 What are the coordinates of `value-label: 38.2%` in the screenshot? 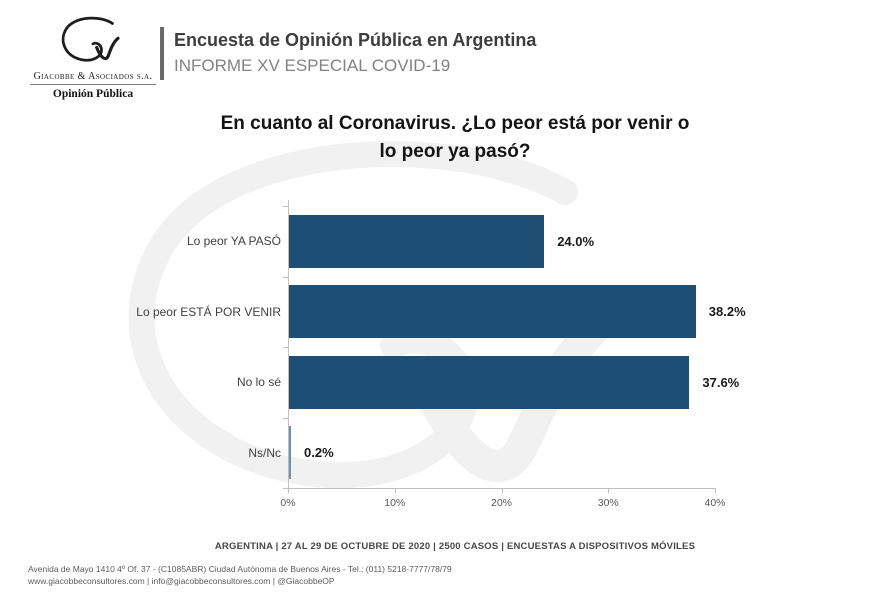 It's located at (727, 312).